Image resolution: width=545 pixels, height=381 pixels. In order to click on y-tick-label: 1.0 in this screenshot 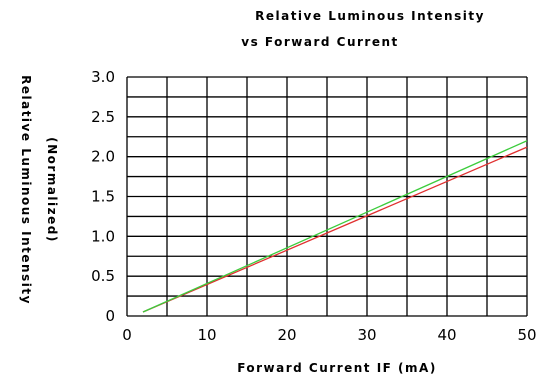, I will do `click(103, 236)`.